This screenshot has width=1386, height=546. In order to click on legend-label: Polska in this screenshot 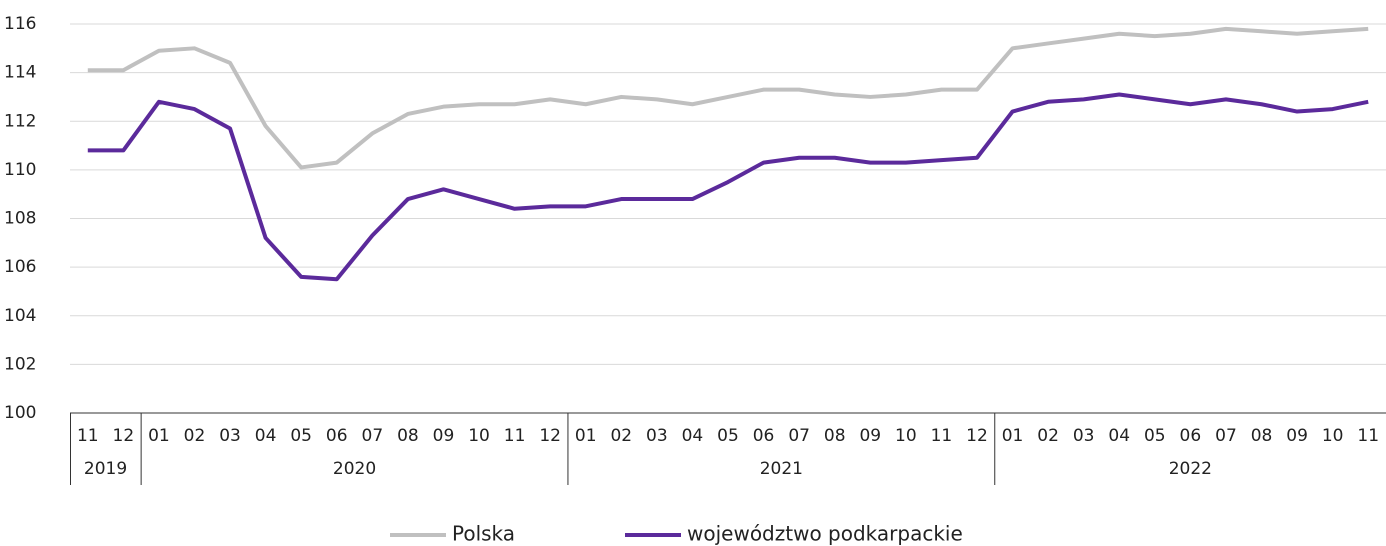, I will do `click(483, 534)`.